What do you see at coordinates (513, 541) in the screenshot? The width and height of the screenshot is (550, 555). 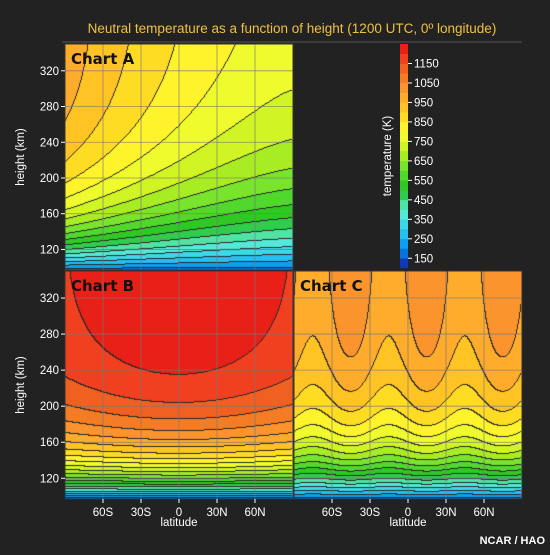 I see `credit-text: NCAR / HAO` at bounding box center [513, 541].